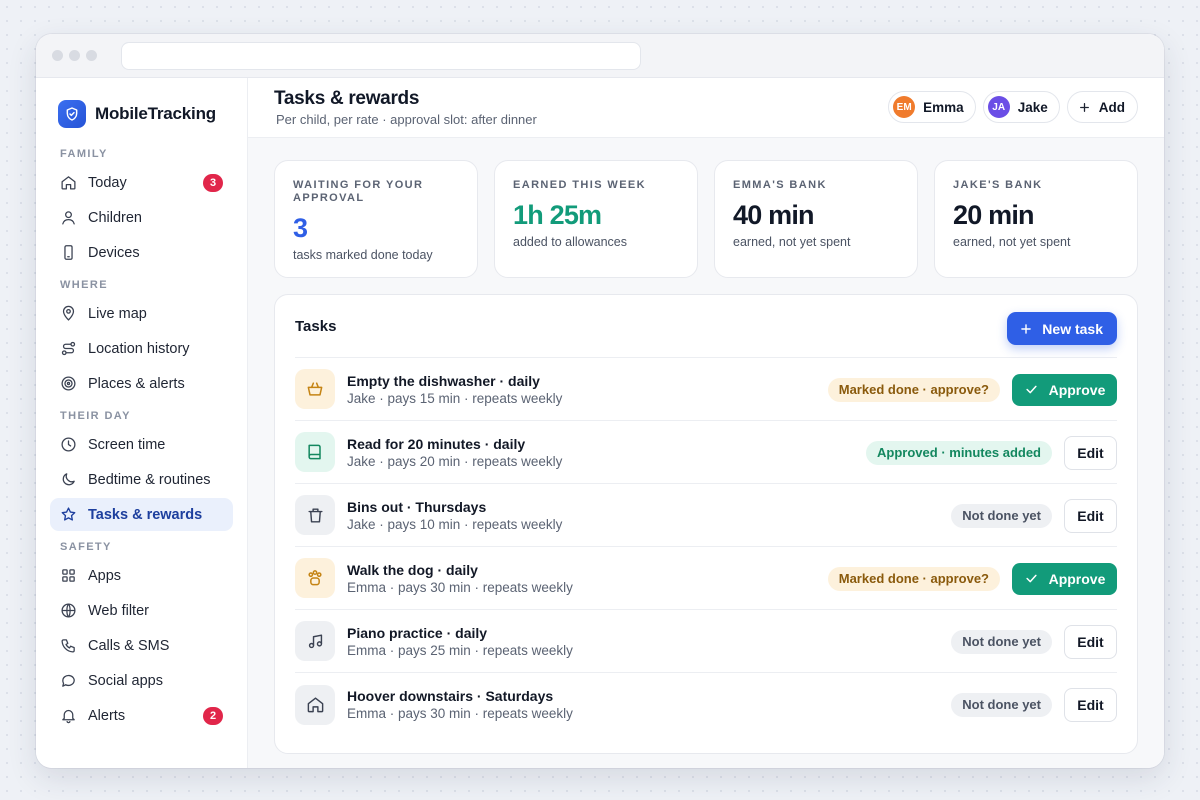 The height and width of the screenshot is (800, 1200). What do you see at coordinates (315, 515) in the screenshot?
I see `trash-icon` at bounding box center [315, 515].